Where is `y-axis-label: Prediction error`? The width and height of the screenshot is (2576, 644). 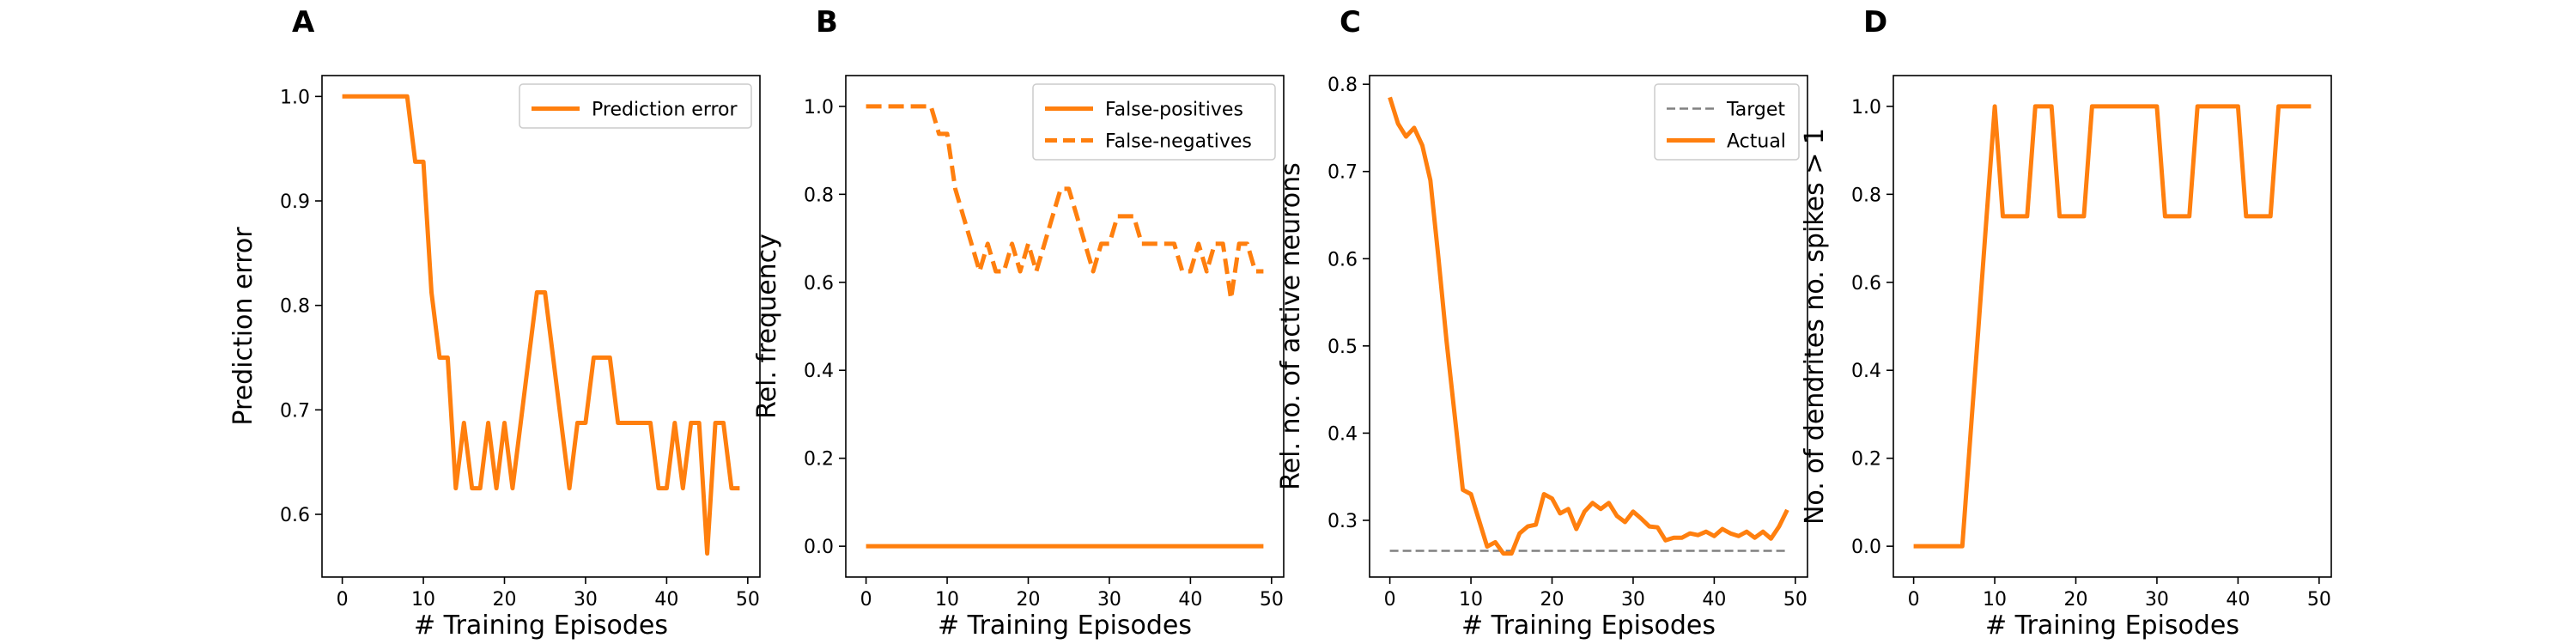 y-axis-label: Prediction error is located at coordinates (243, 326).